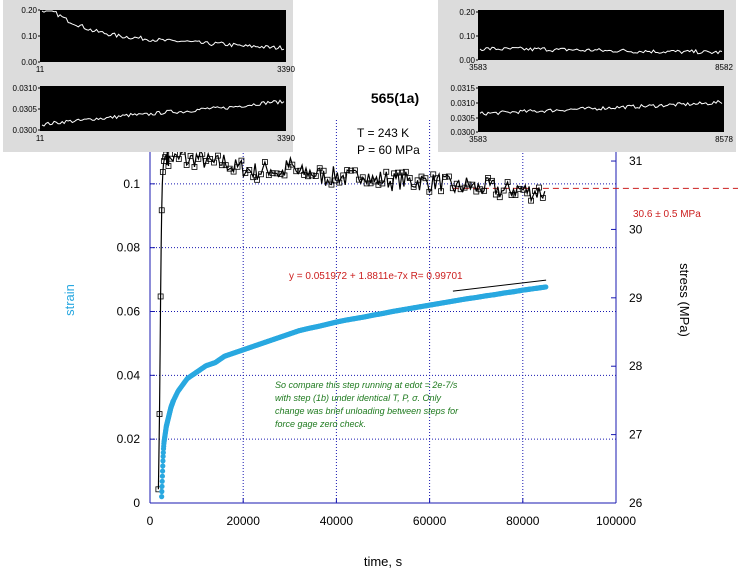 This screenshot has width=741, height=574. I want to click on y-left-tick-label: 0.1, so click(131, 184).